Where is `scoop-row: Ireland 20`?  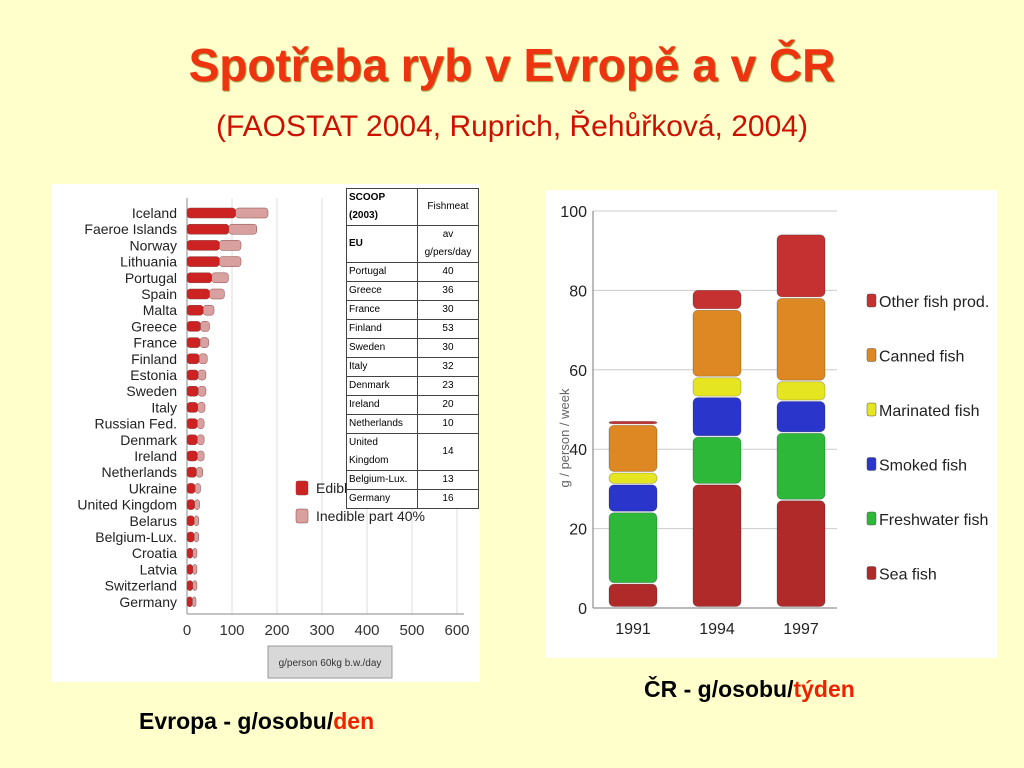 scoop-row: Ireland 20 is located at coordinates (413, 405).